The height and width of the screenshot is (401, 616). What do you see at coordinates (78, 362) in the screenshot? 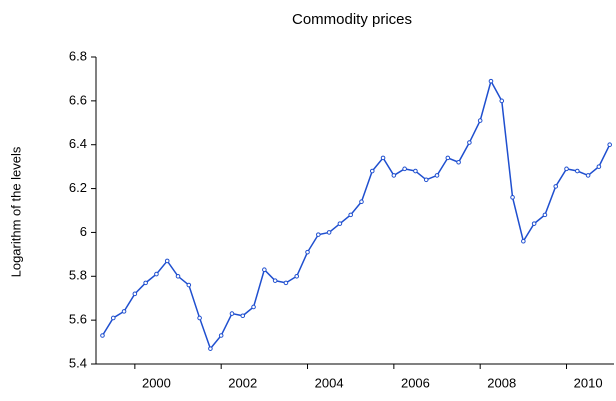
I see `y-tick-label: 5.4` at bounding box center [78, 362].